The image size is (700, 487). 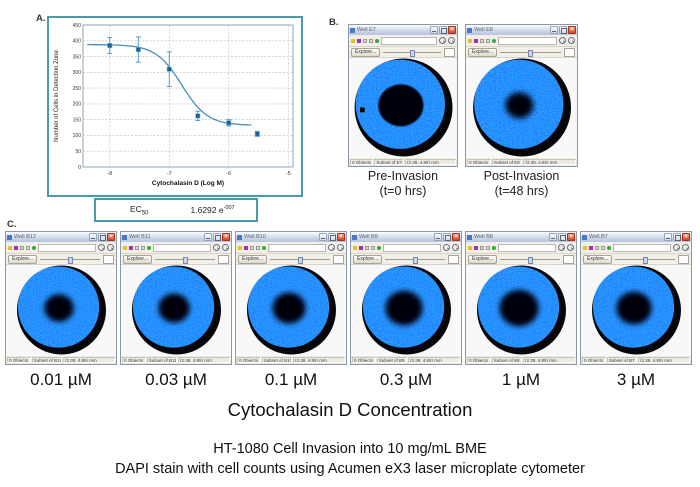 I want to click on window-titlebar: Well B9 ×, so click(x=406, y=237).